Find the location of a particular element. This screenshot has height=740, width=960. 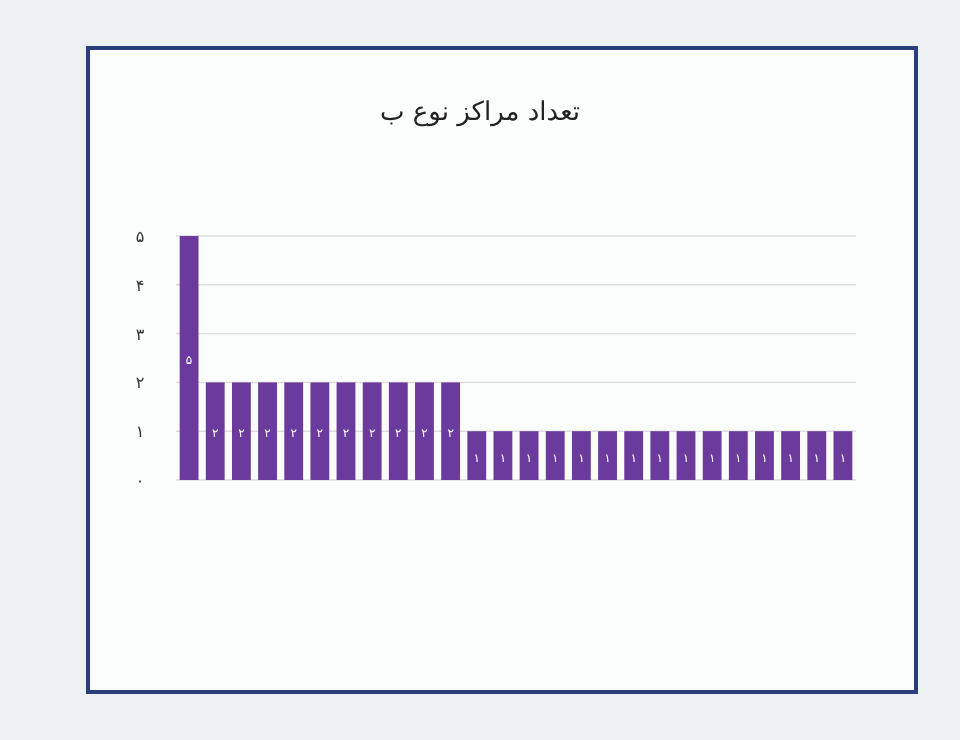

y-tick-label: ۰ is located at coordinates (140, 481).